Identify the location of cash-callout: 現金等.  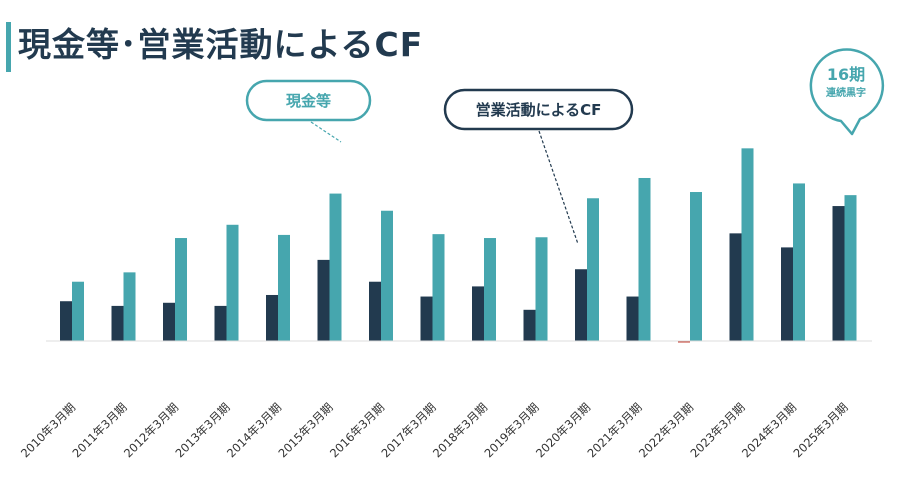
(308, 111).